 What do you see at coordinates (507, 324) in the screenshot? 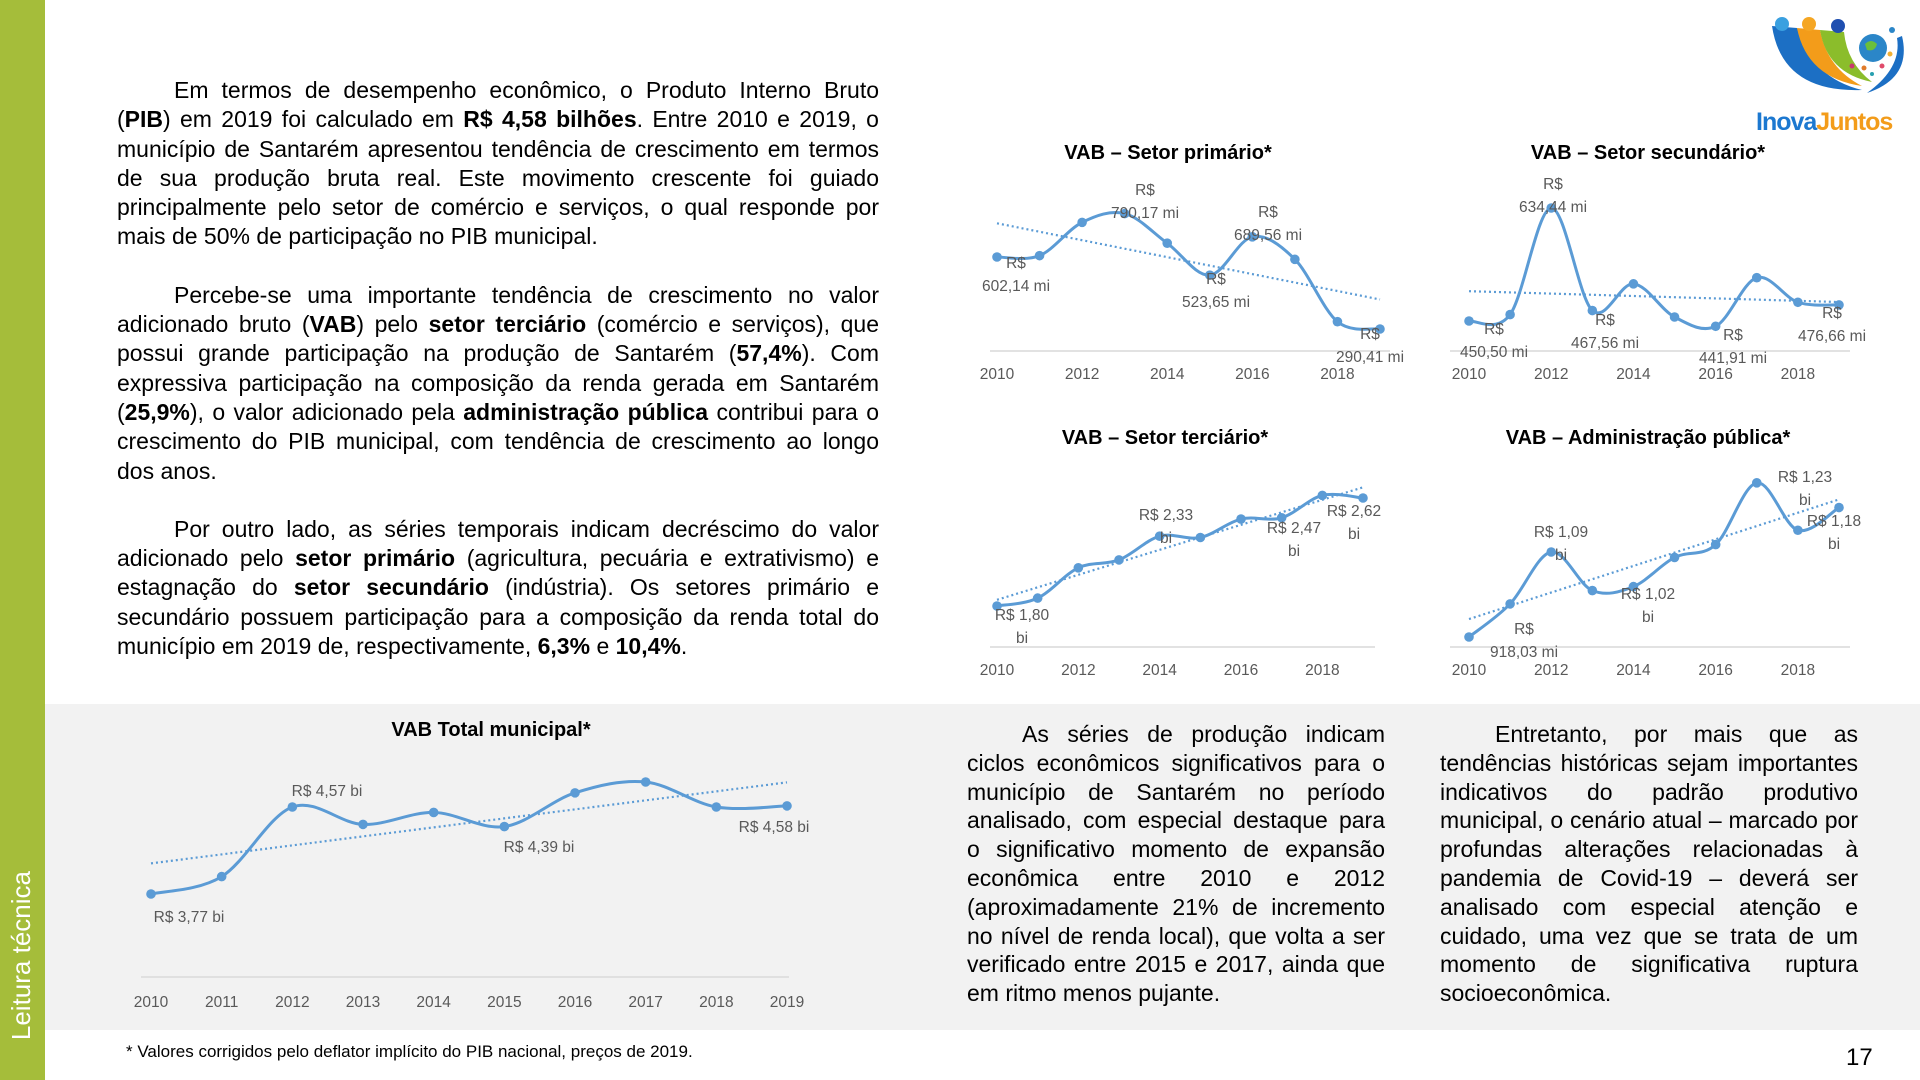
I see `bold-text: setor terciário` at bounding box center [507, 324].